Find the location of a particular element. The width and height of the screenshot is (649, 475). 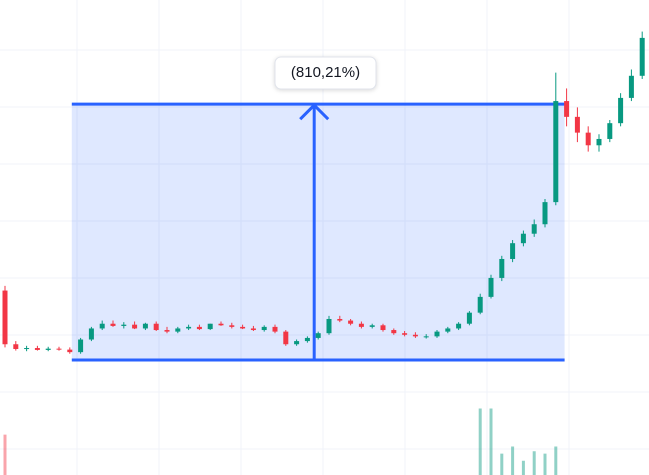

measure-label: (810,21%) is located at coordinates (325, 73).